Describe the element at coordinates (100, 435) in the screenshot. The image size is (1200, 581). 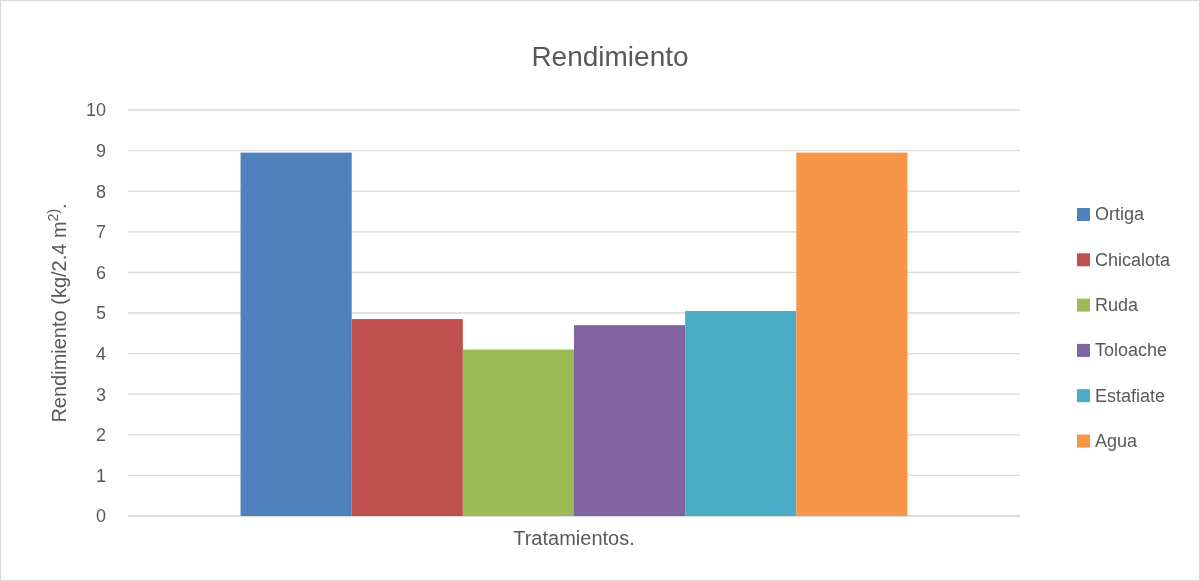
I see `y-tick-label: 2` at that location.